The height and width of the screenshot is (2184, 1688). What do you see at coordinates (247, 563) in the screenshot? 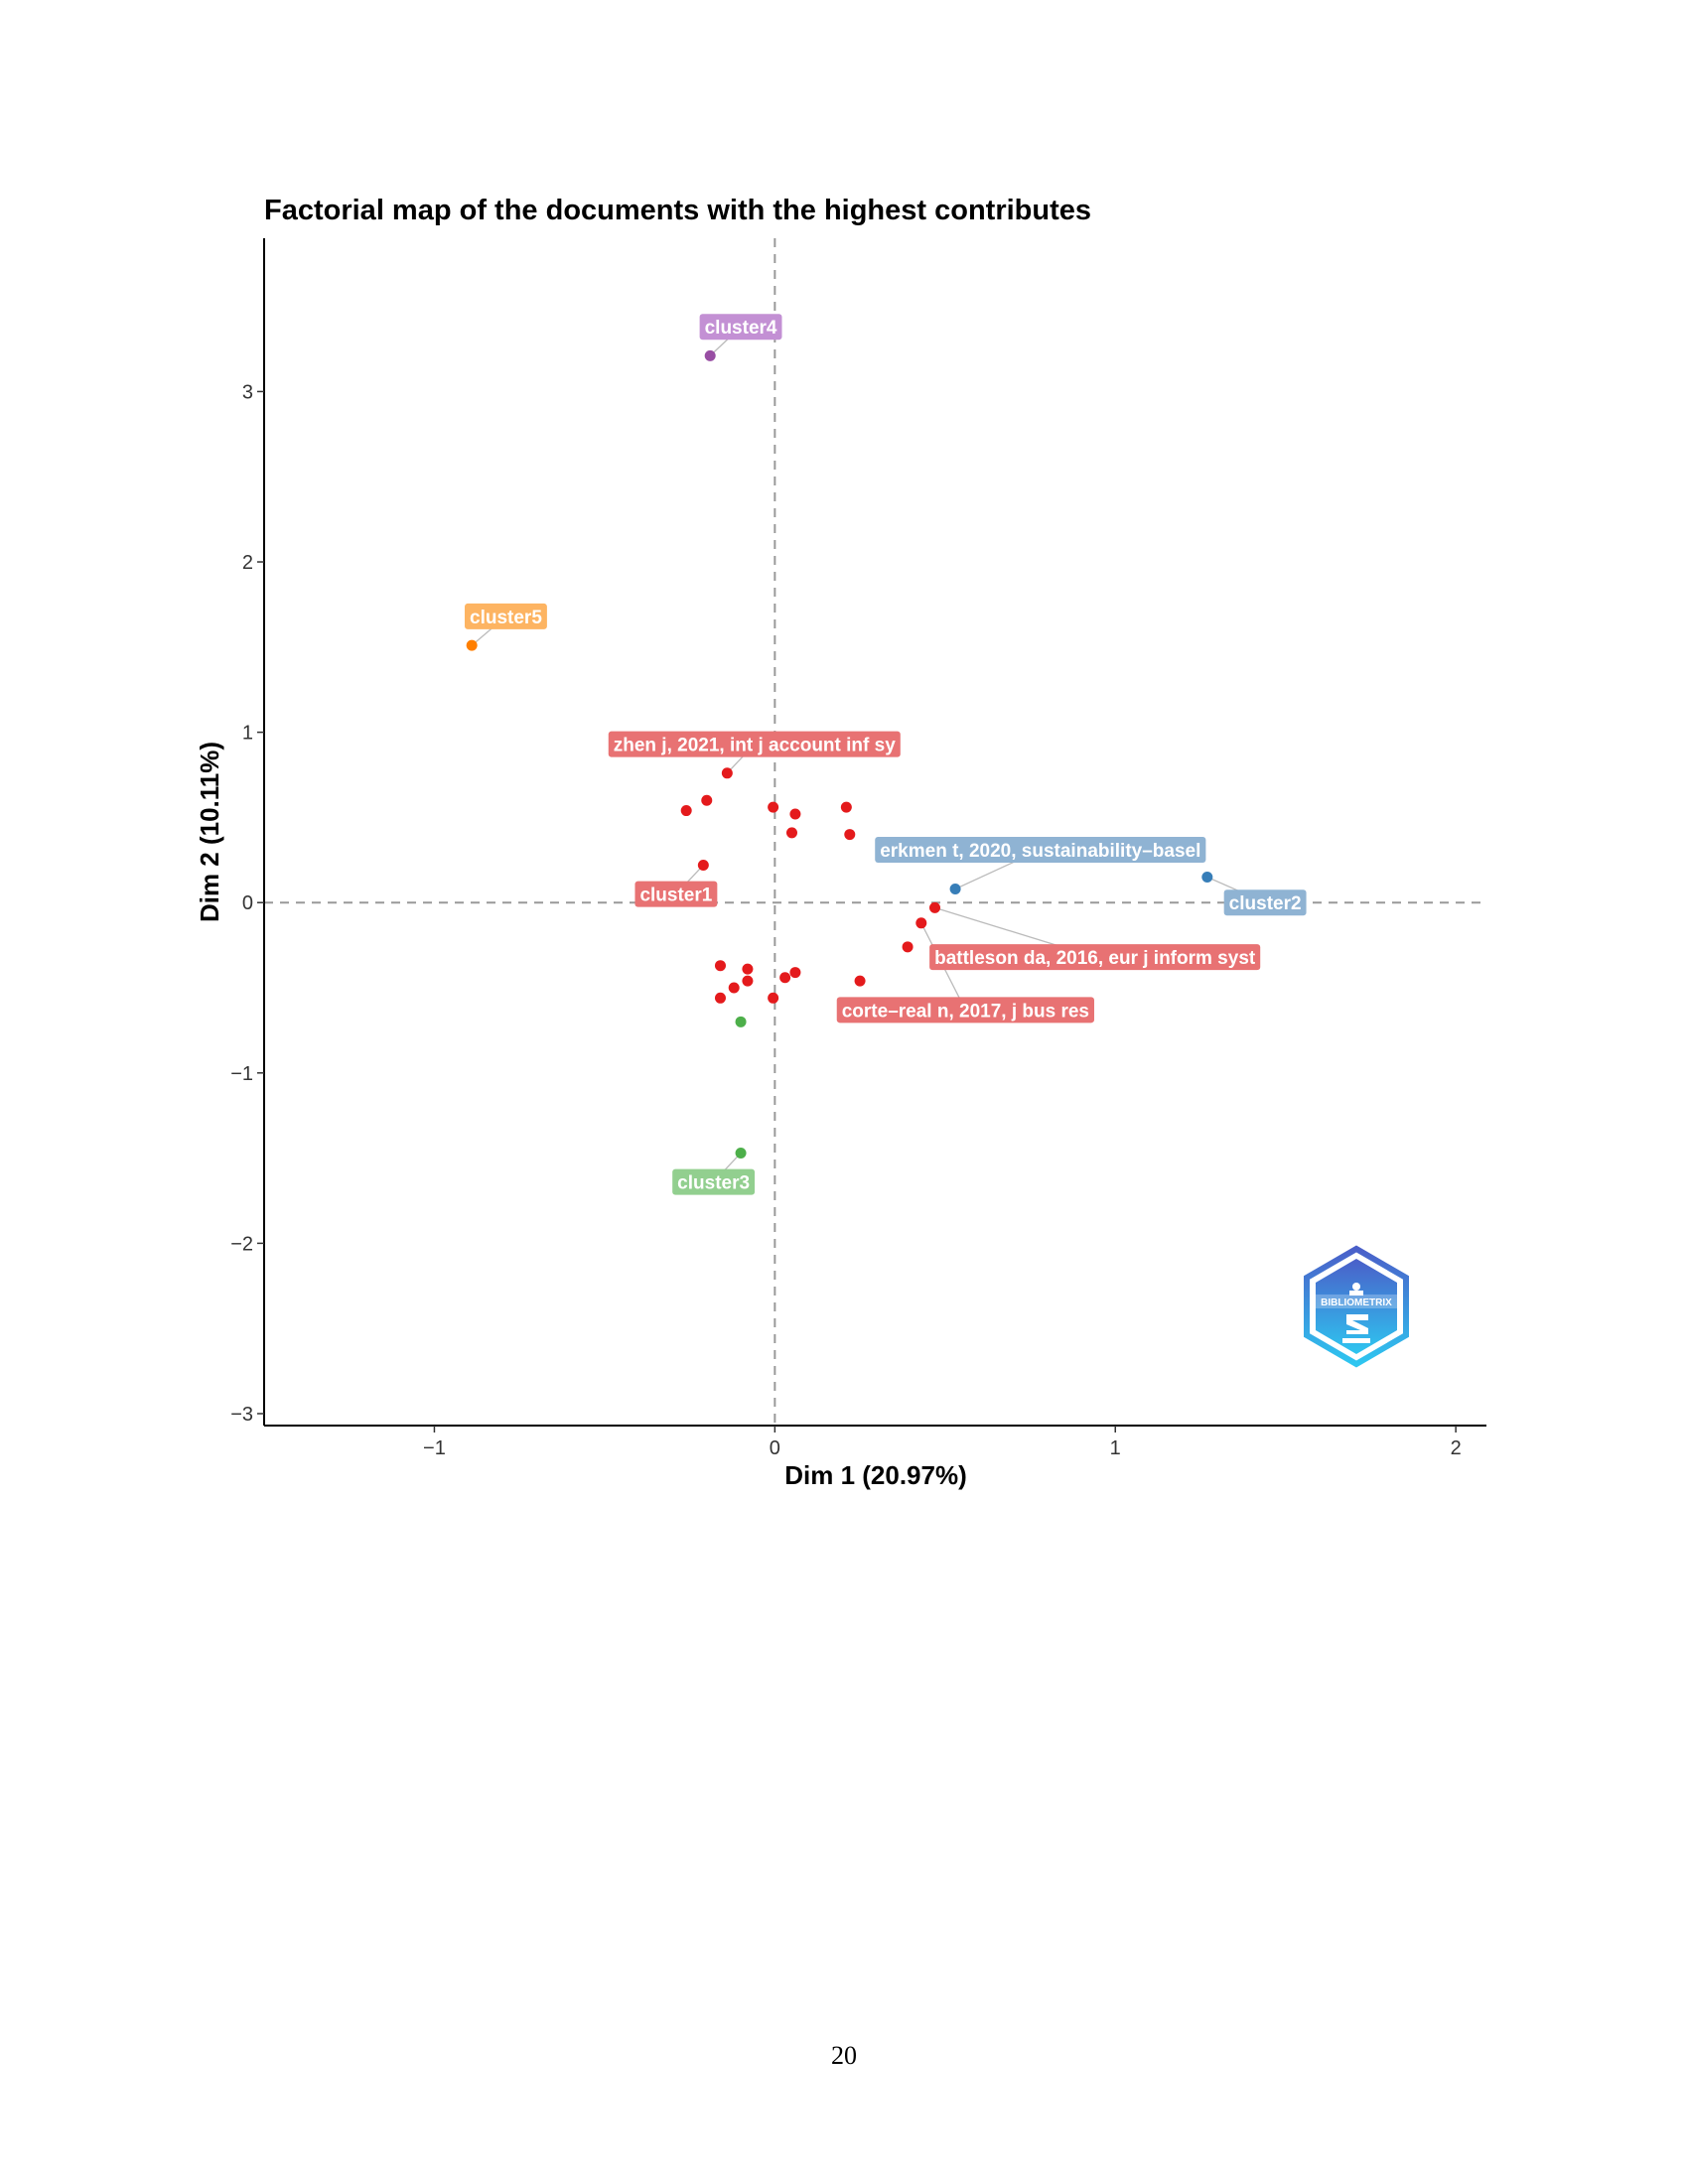
I see `y-tick-label: 2` at bounding box center [247, 563].